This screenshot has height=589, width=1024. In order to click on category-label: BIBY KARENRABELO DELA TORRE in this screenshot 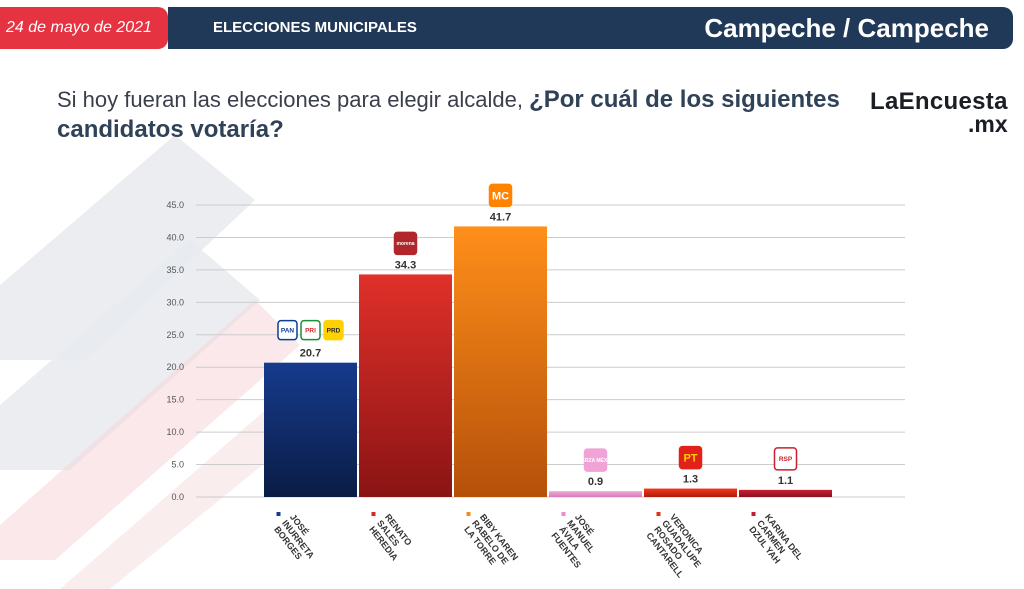, I will do `click(491, 543)`.